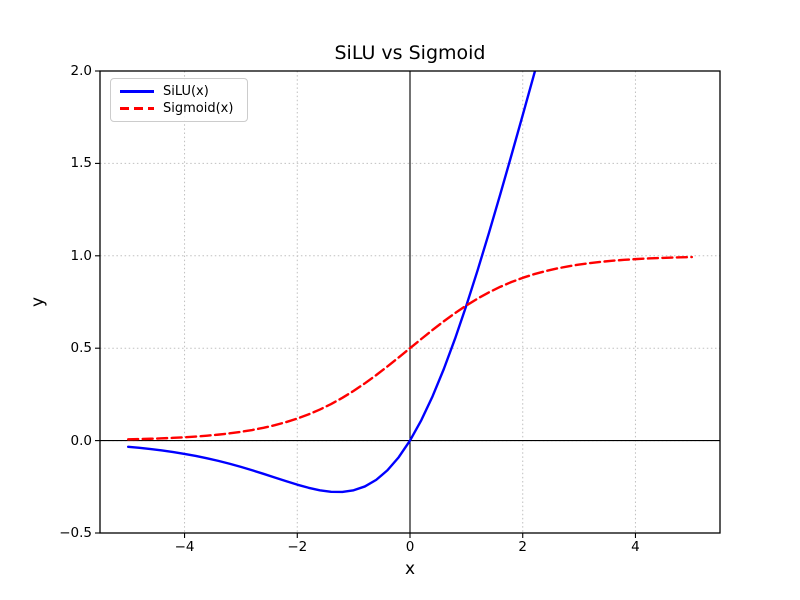 The height and width of the screenshot is (600, 800). Describe the element at coordinates (137, 108) in the screenshot. I see `sigmoid-line-sample` at that location.